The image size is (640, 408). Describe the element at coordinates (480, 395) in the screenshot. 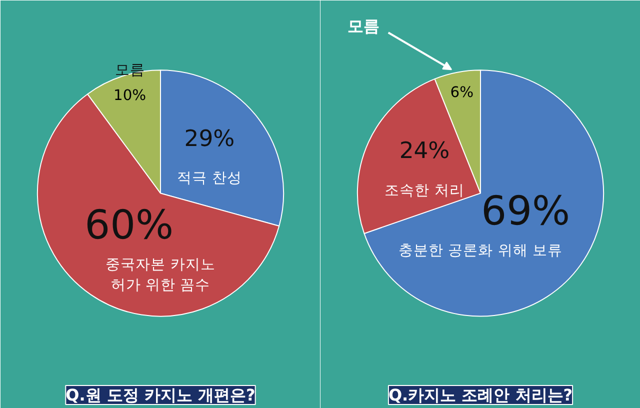

I see `text: Q.카지노 조례안 처리는?` at that location.